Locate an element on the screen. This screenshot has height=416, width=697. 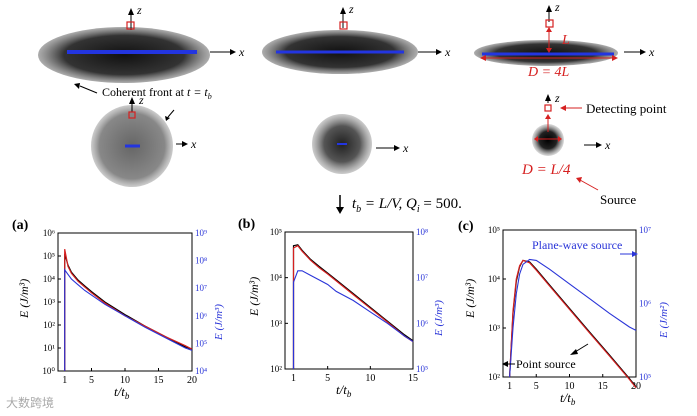
left-tick-label: 10¹ is located at coordinates (49, 348).